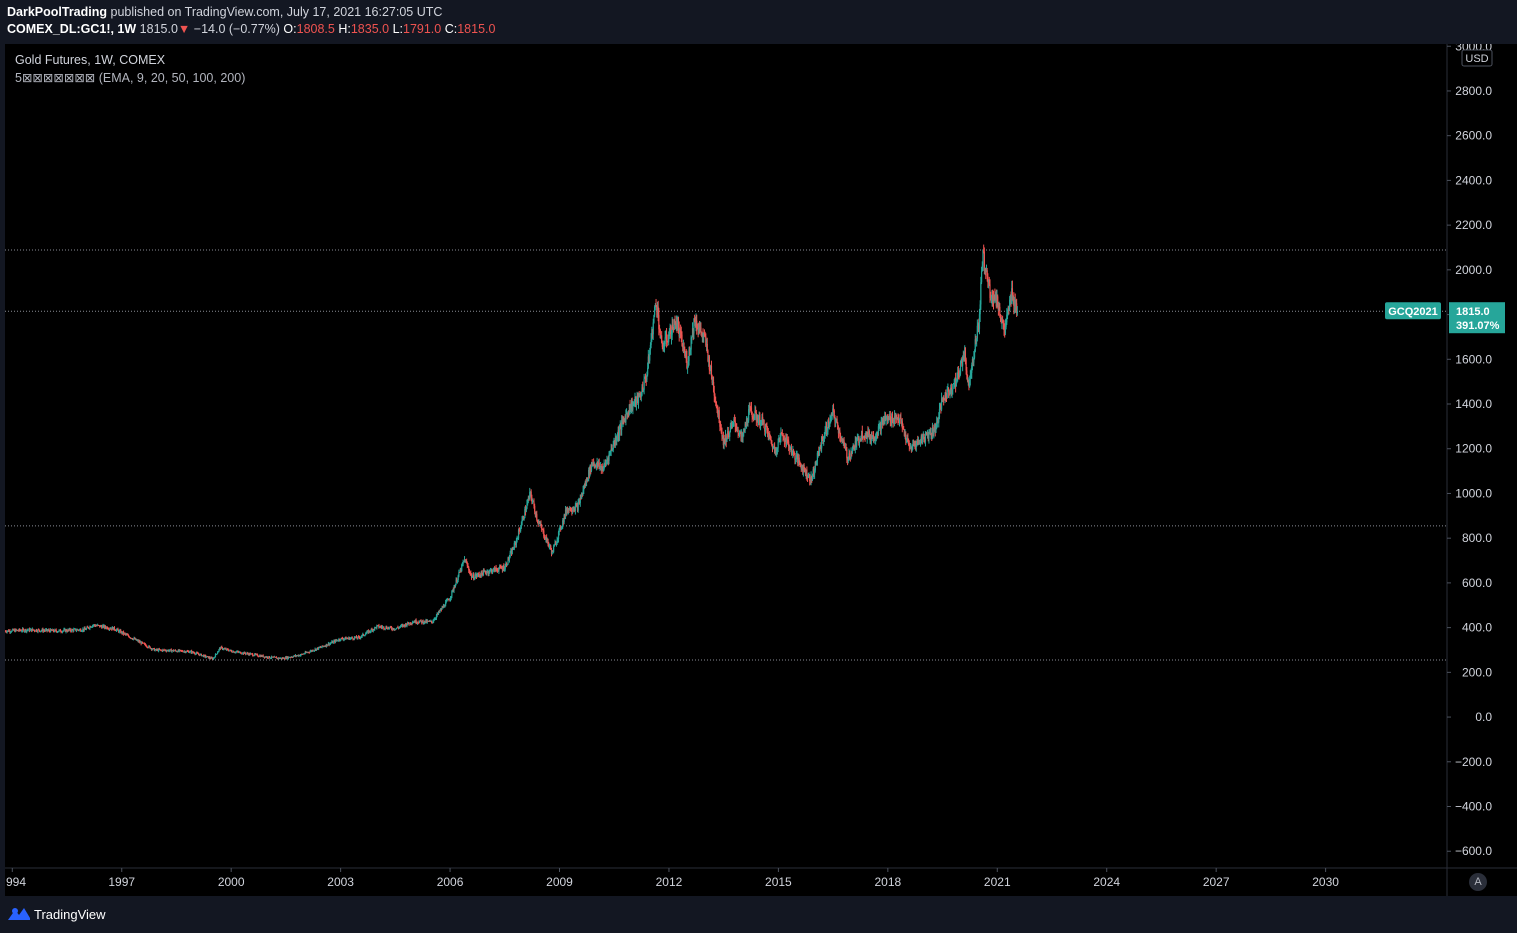 The image size is (1517, 933). What do you see at coordinates (340, 882) in the screenshot?
I see `x-tick-label: 2003` at bounding box center [340, 882].